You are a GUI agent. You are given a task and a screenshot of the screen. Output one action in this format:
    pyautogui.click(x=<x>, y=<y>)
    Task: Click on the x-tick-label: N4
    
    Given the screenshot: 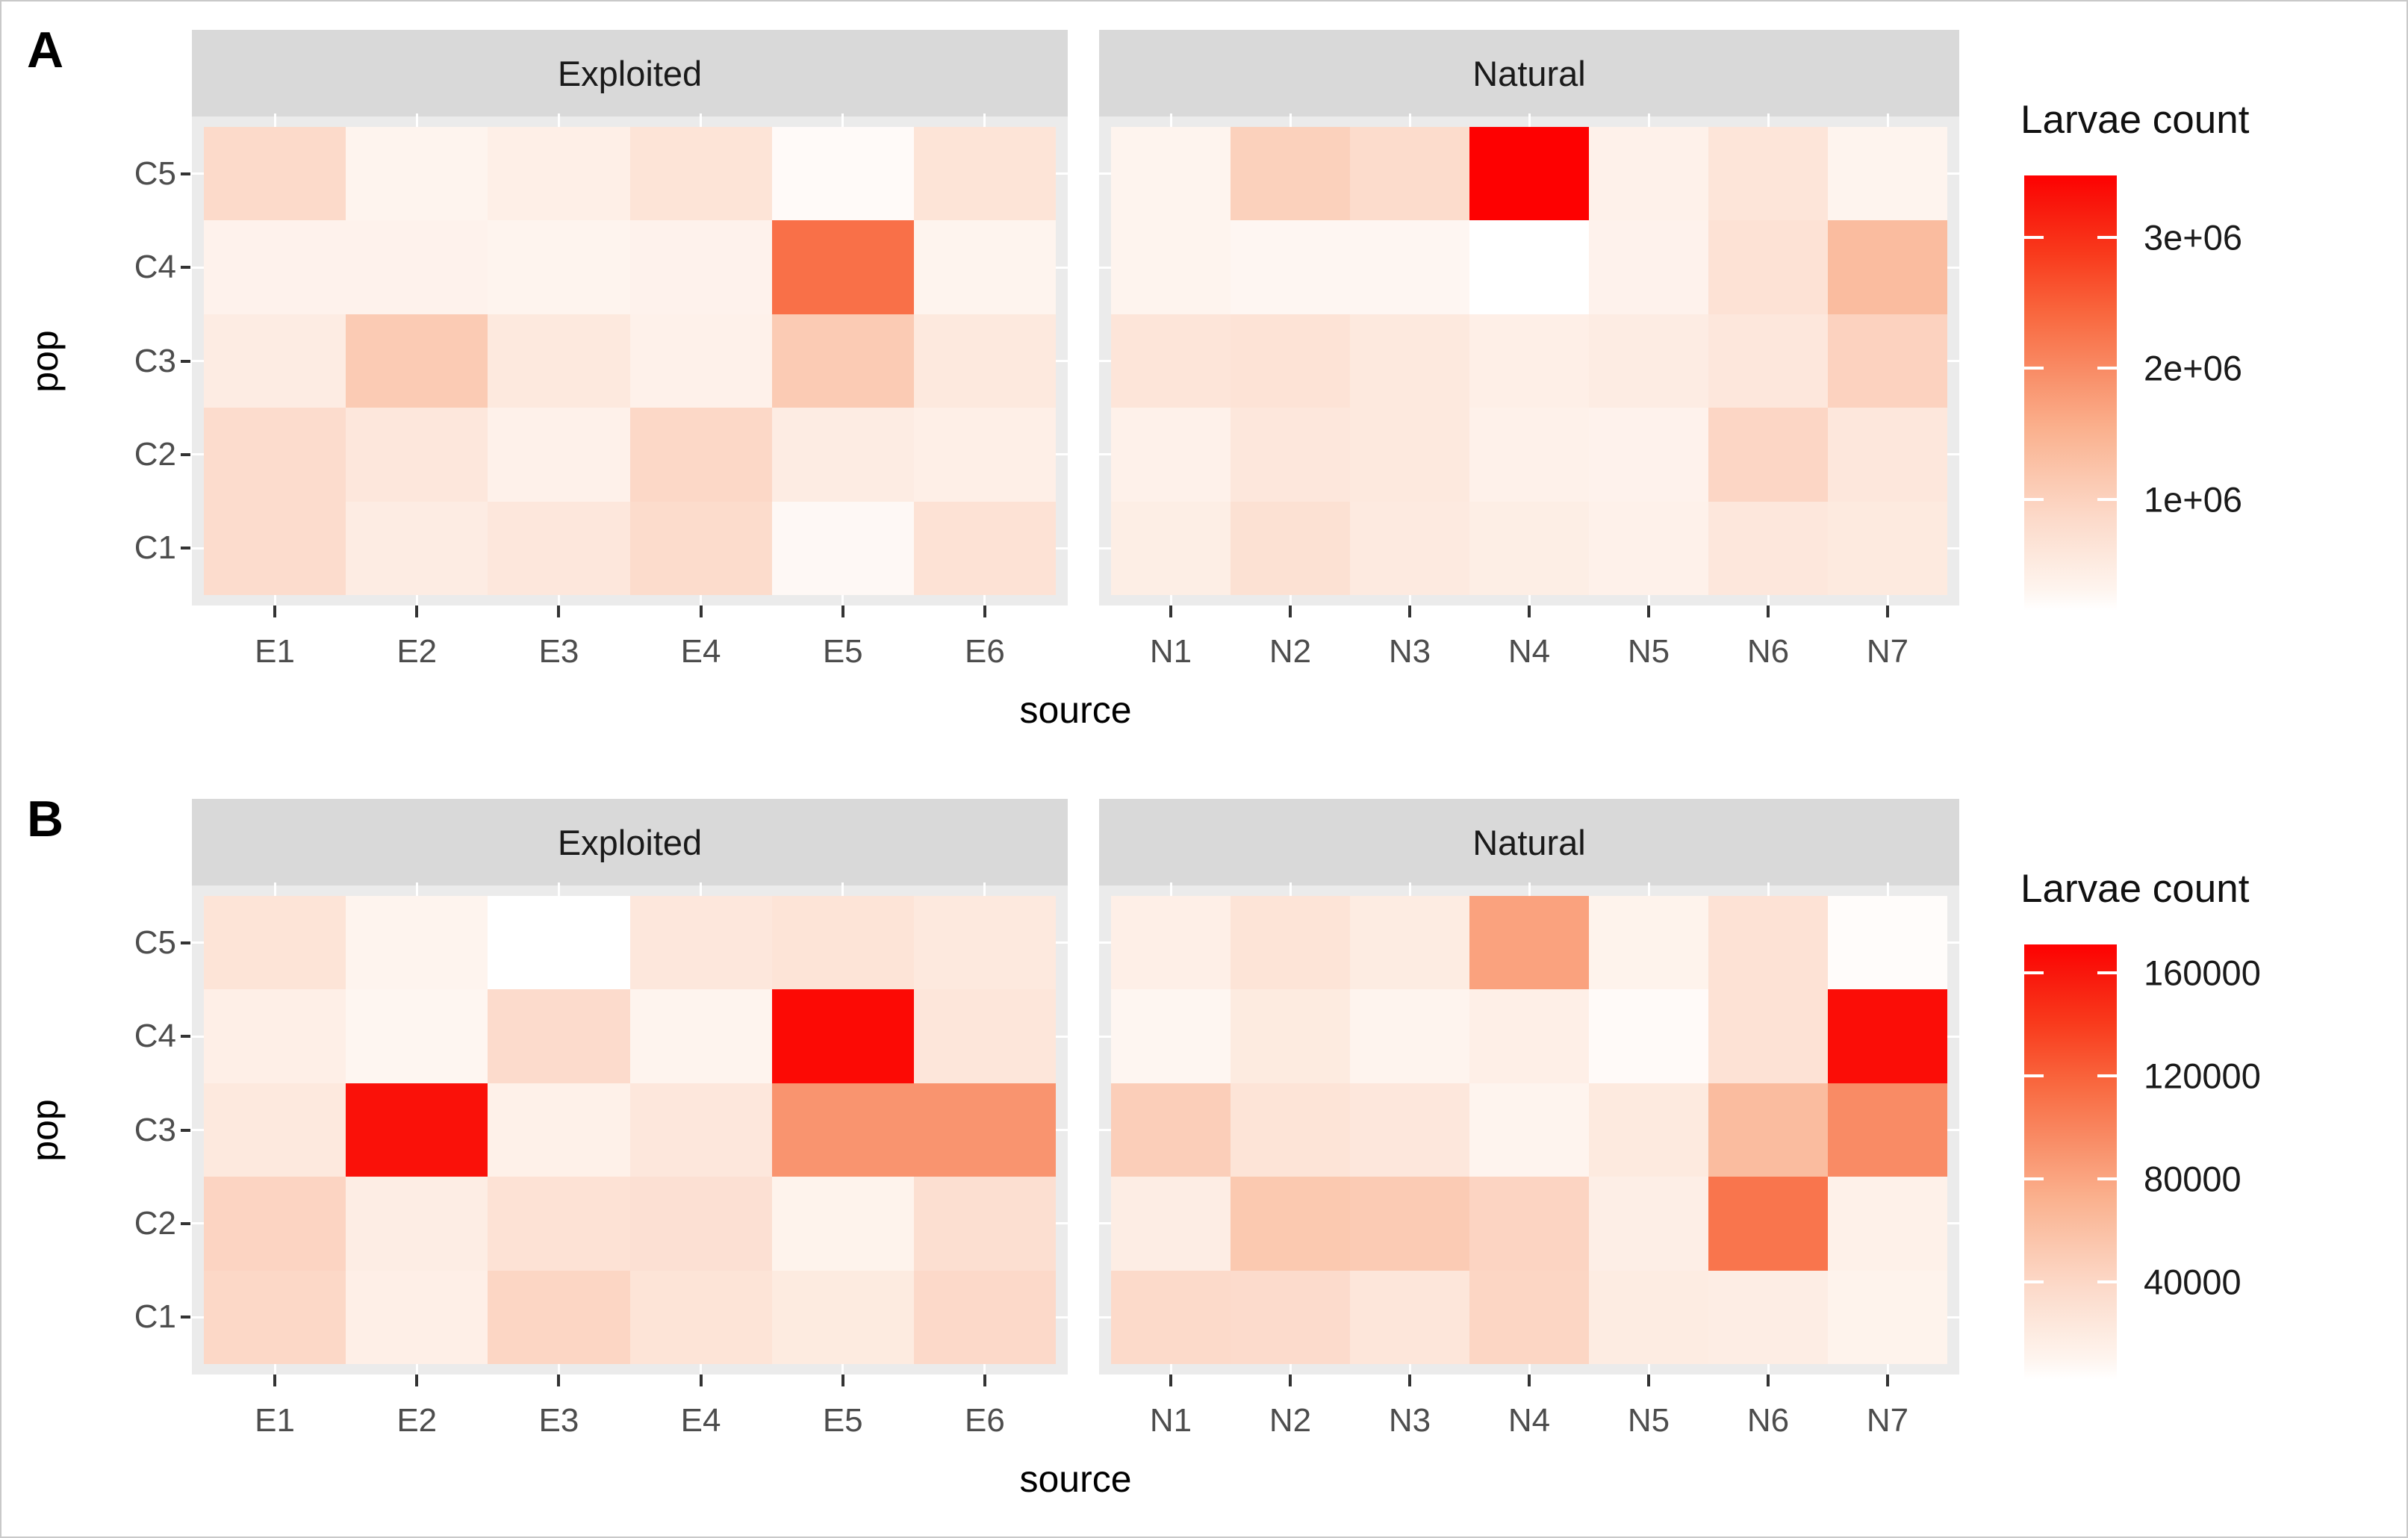 What is the action you would take?
    pyautogui.click(x=1529, y=651)
    